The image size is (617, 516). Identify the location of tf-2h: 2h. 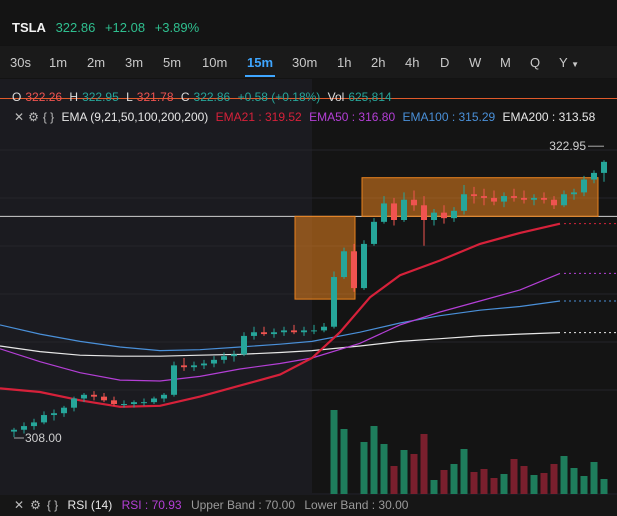
(378, 62).